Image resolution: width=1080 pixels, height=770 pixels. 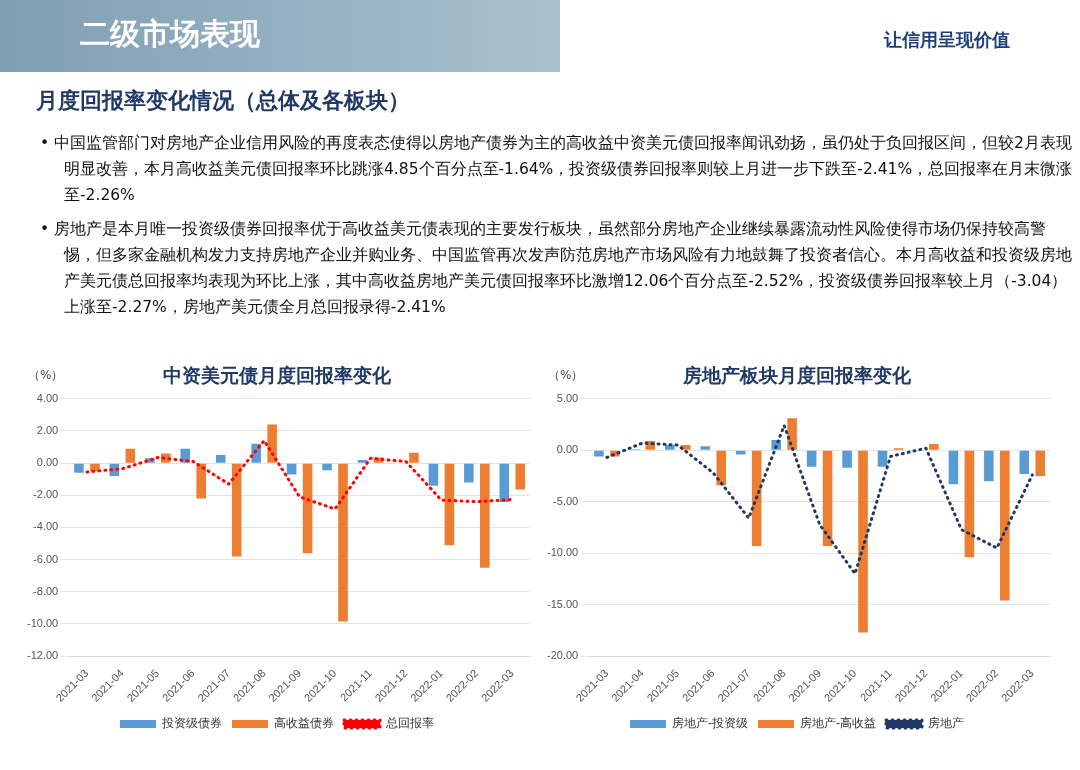 I want to click on y-tick-label: -6.00, so click(x=46, y=558).